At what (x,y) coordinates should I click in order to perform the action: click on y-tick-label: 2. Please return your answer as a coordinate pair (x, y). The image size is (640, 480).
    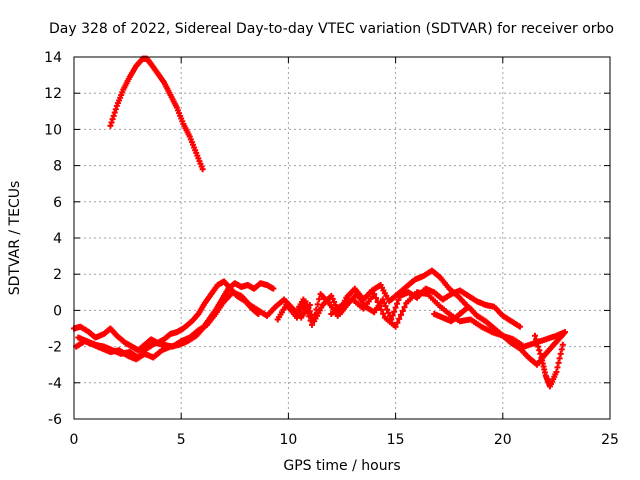
    Looking at the image, I should click on (57, 275).